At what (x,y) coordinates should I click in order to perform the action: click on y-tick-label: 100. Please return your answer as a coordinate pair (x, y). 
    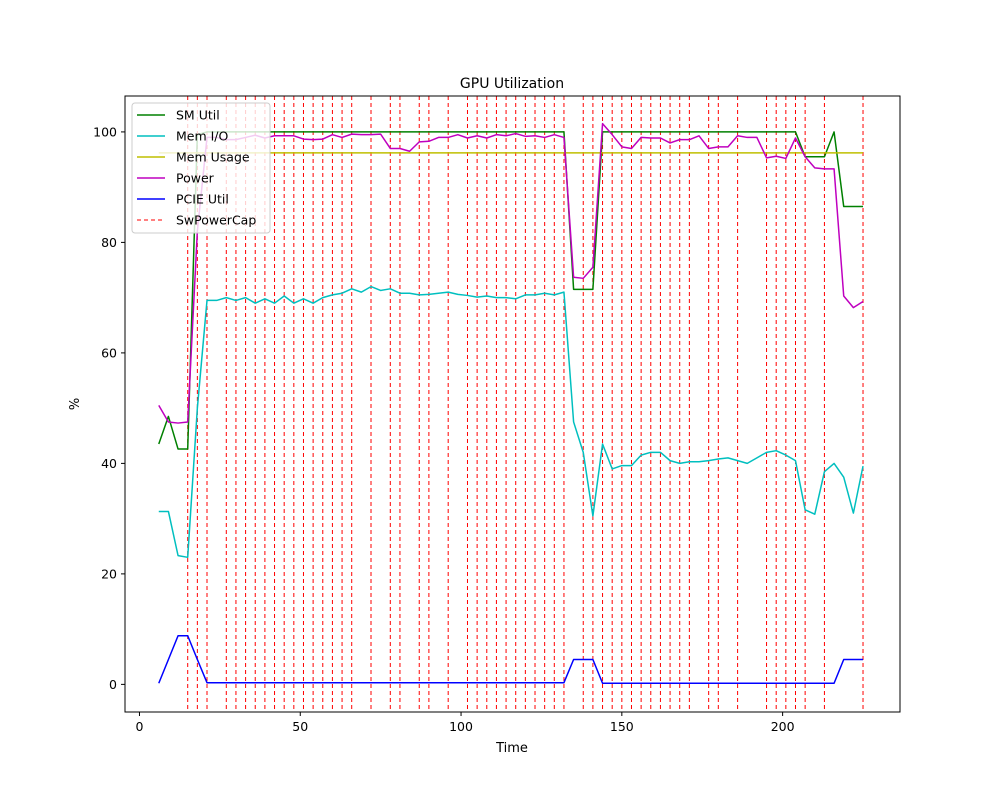
    Looking at the image, I should click on (105, 131).